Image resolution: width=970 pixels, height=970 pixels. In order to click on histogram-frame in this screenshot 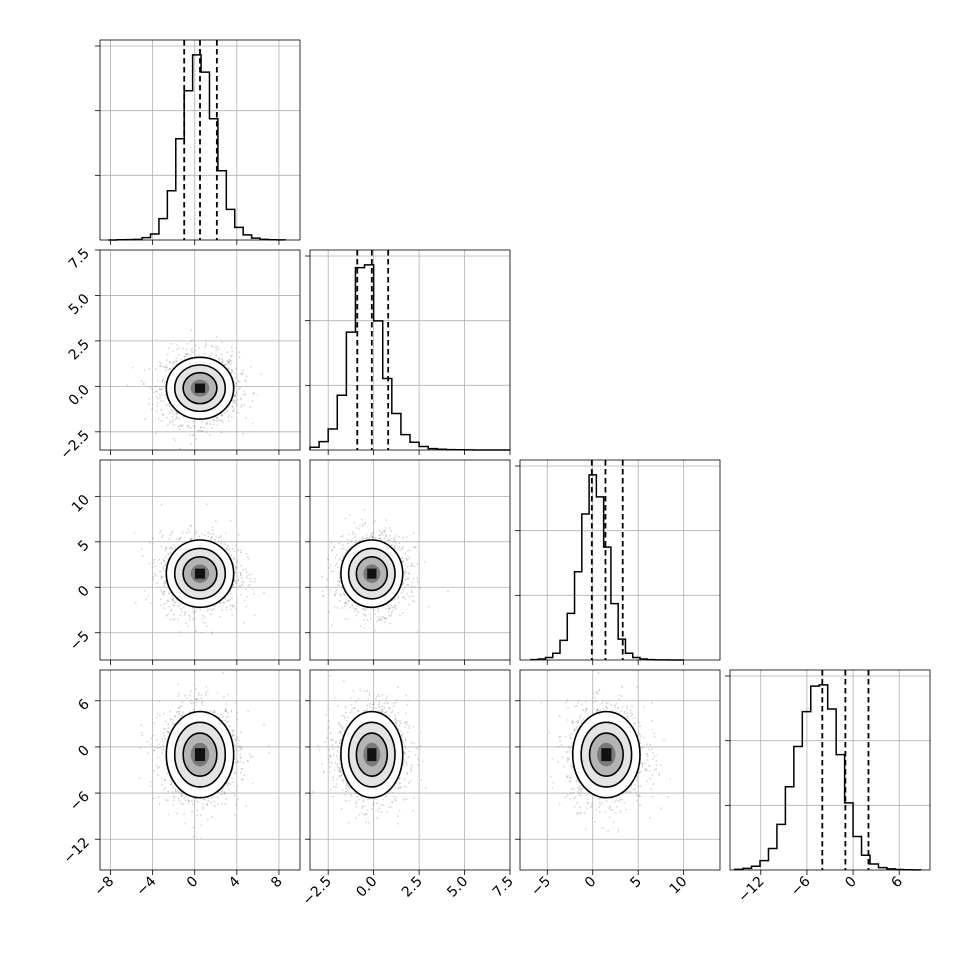, I will do `click(410, 350)`.